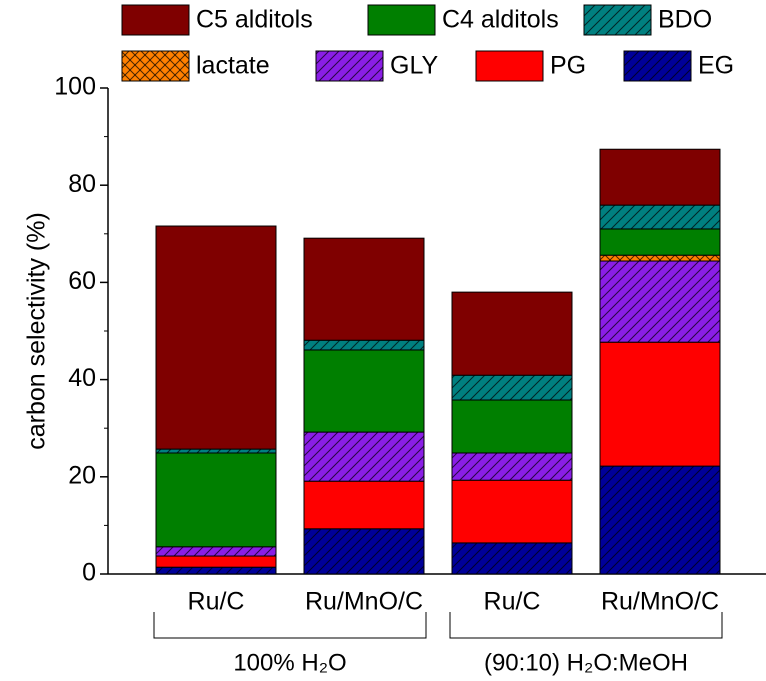 The height and width of the screenshot is (681, 766). Describe the element at coordinates (37, 331) in the screenshot. I see `y-axis-label: carbon selectivity (%)` at that location.